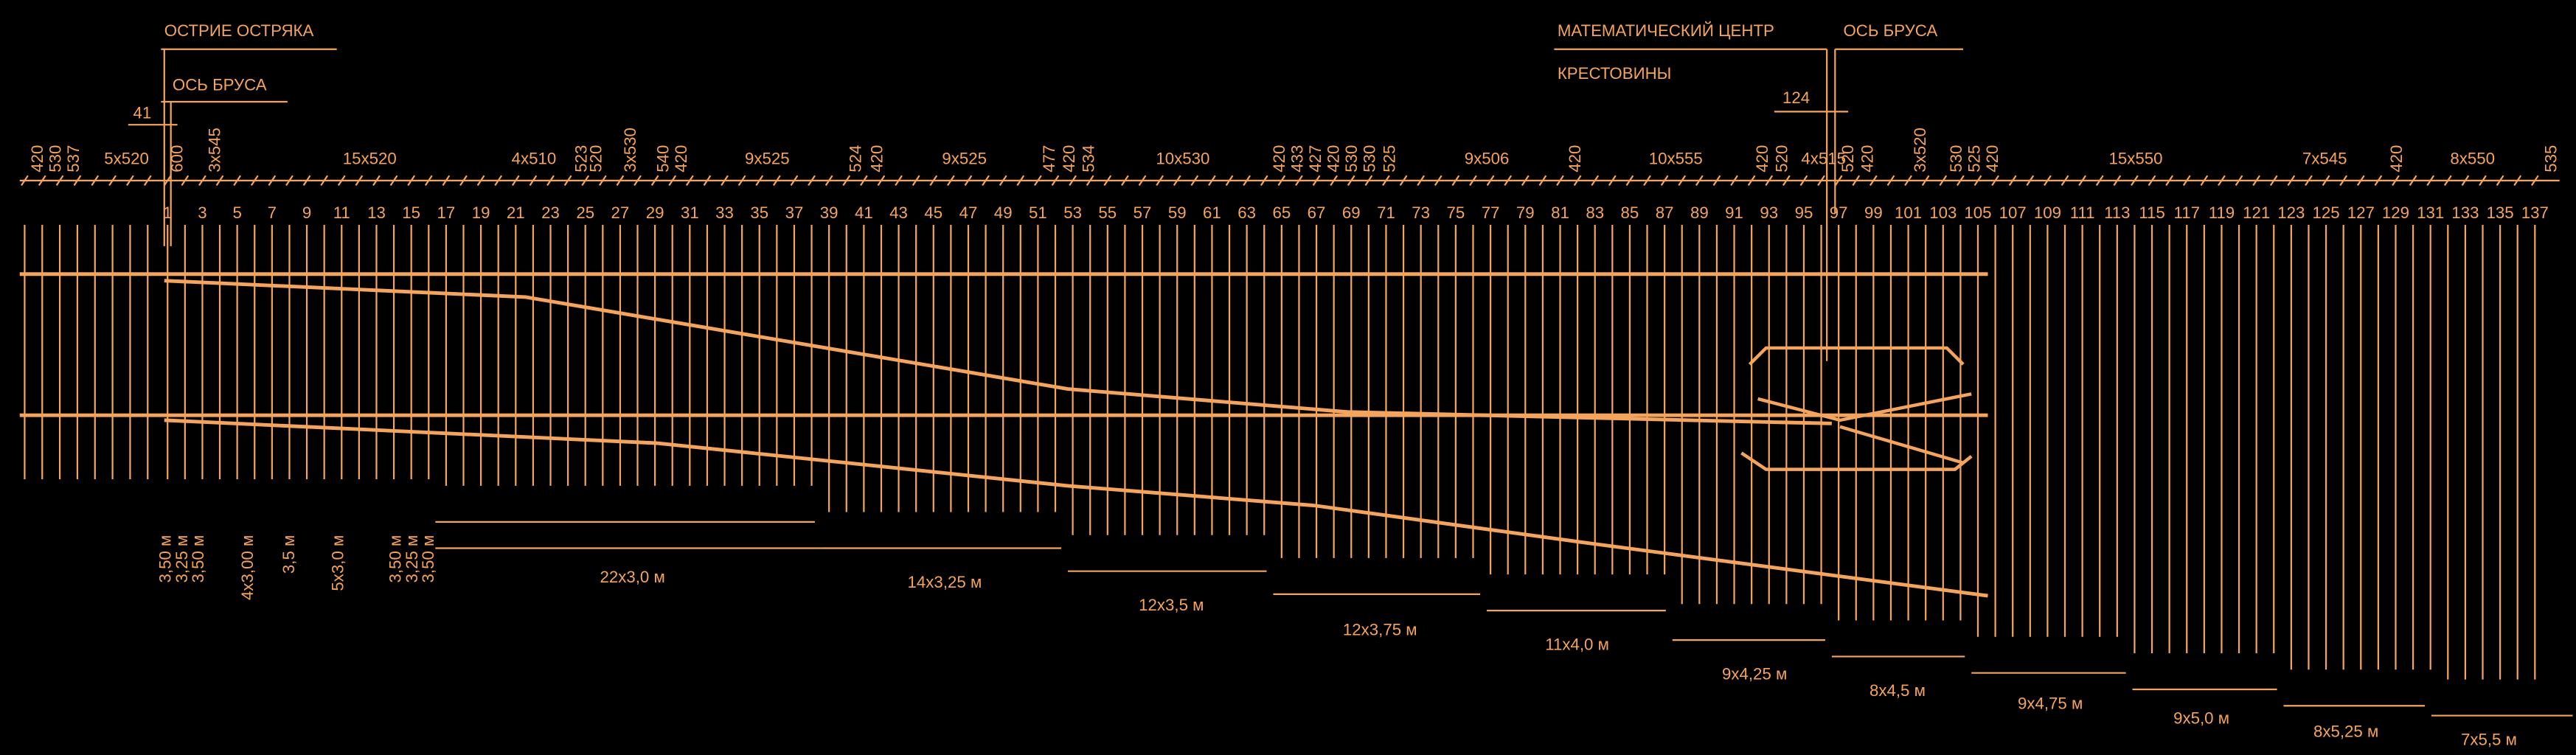  Describe the element at coordinates (411, 212) in the screenshot. I see `sleeper-number: 15` at that location.